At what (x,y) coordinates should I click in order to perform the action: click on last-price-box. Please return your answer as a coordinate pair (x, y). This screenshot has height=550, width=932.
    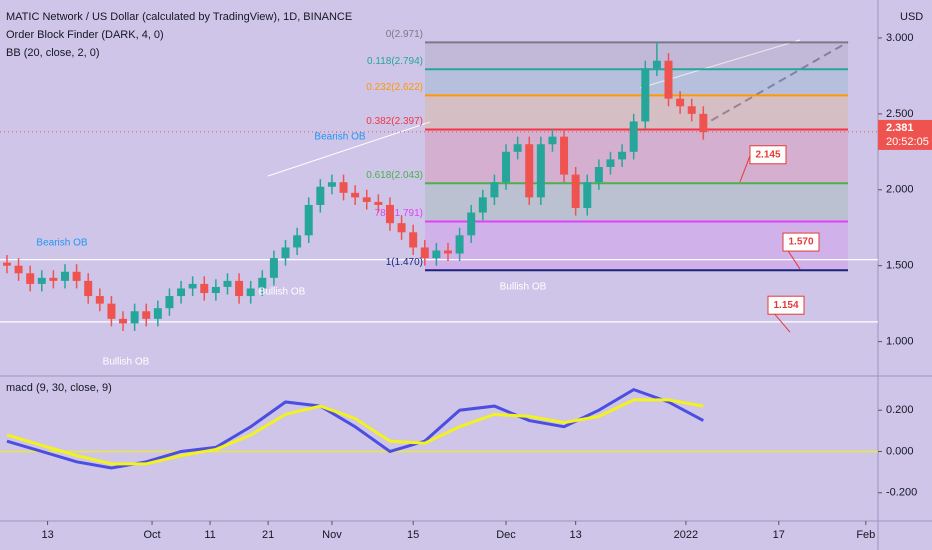
    Looking at the image, I should click on (905, 134).